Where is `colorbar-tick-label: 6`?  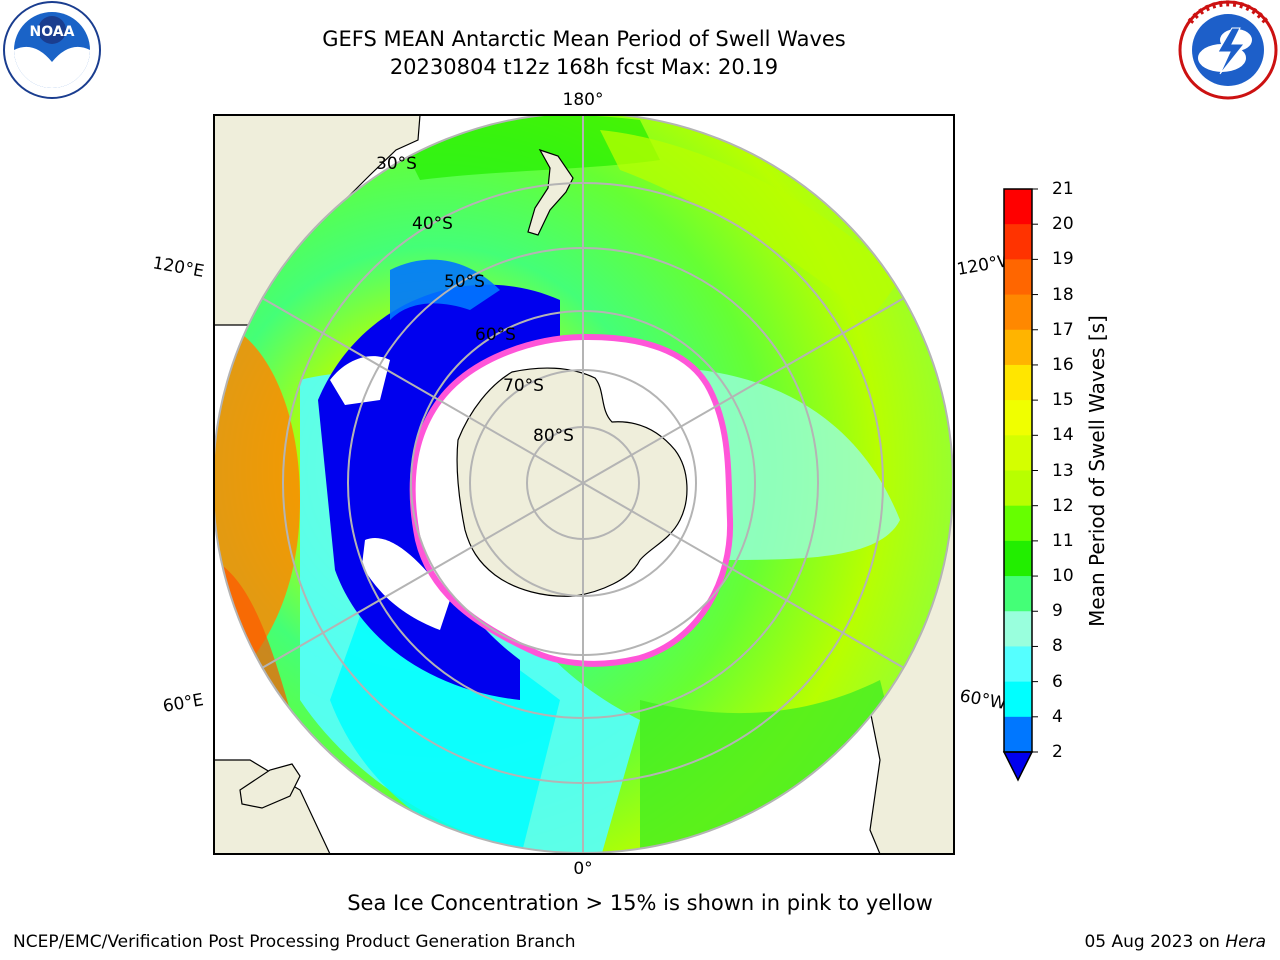
colorbar-tick-label: 6 is located at coordinates (1057, 681).